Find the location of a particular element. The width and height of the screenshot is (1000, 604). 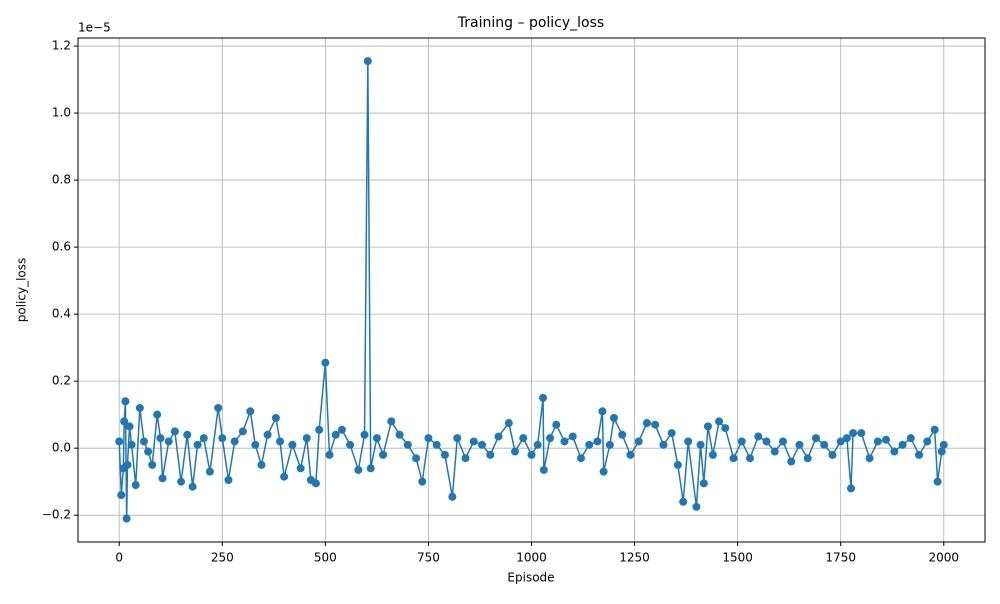

y-offset-text: 1e−5 is located at coordinates (94, 28).